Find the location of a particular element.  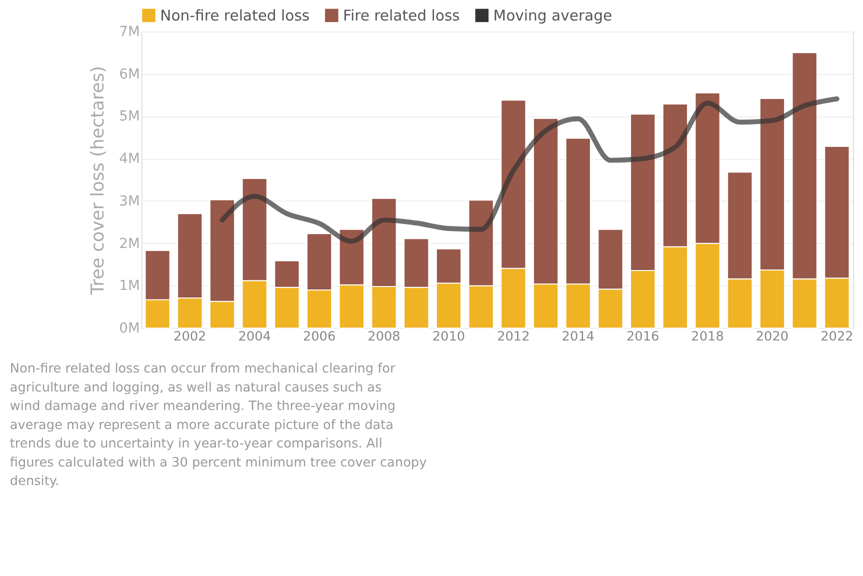

x-tick-label: 2012 is located at coordinates (513, 336).